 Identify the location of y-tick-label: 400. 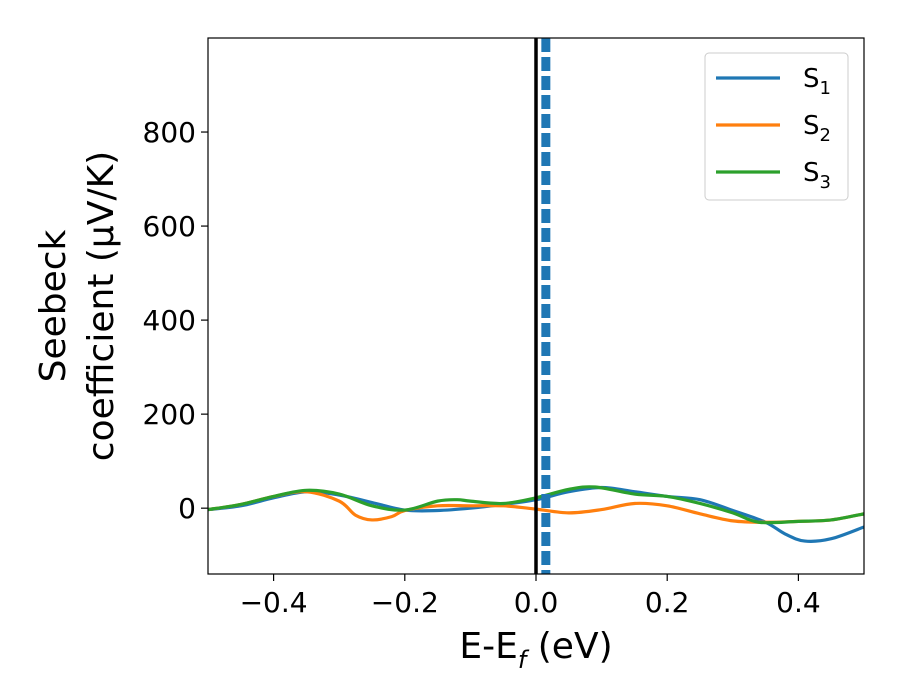
(169, 320).